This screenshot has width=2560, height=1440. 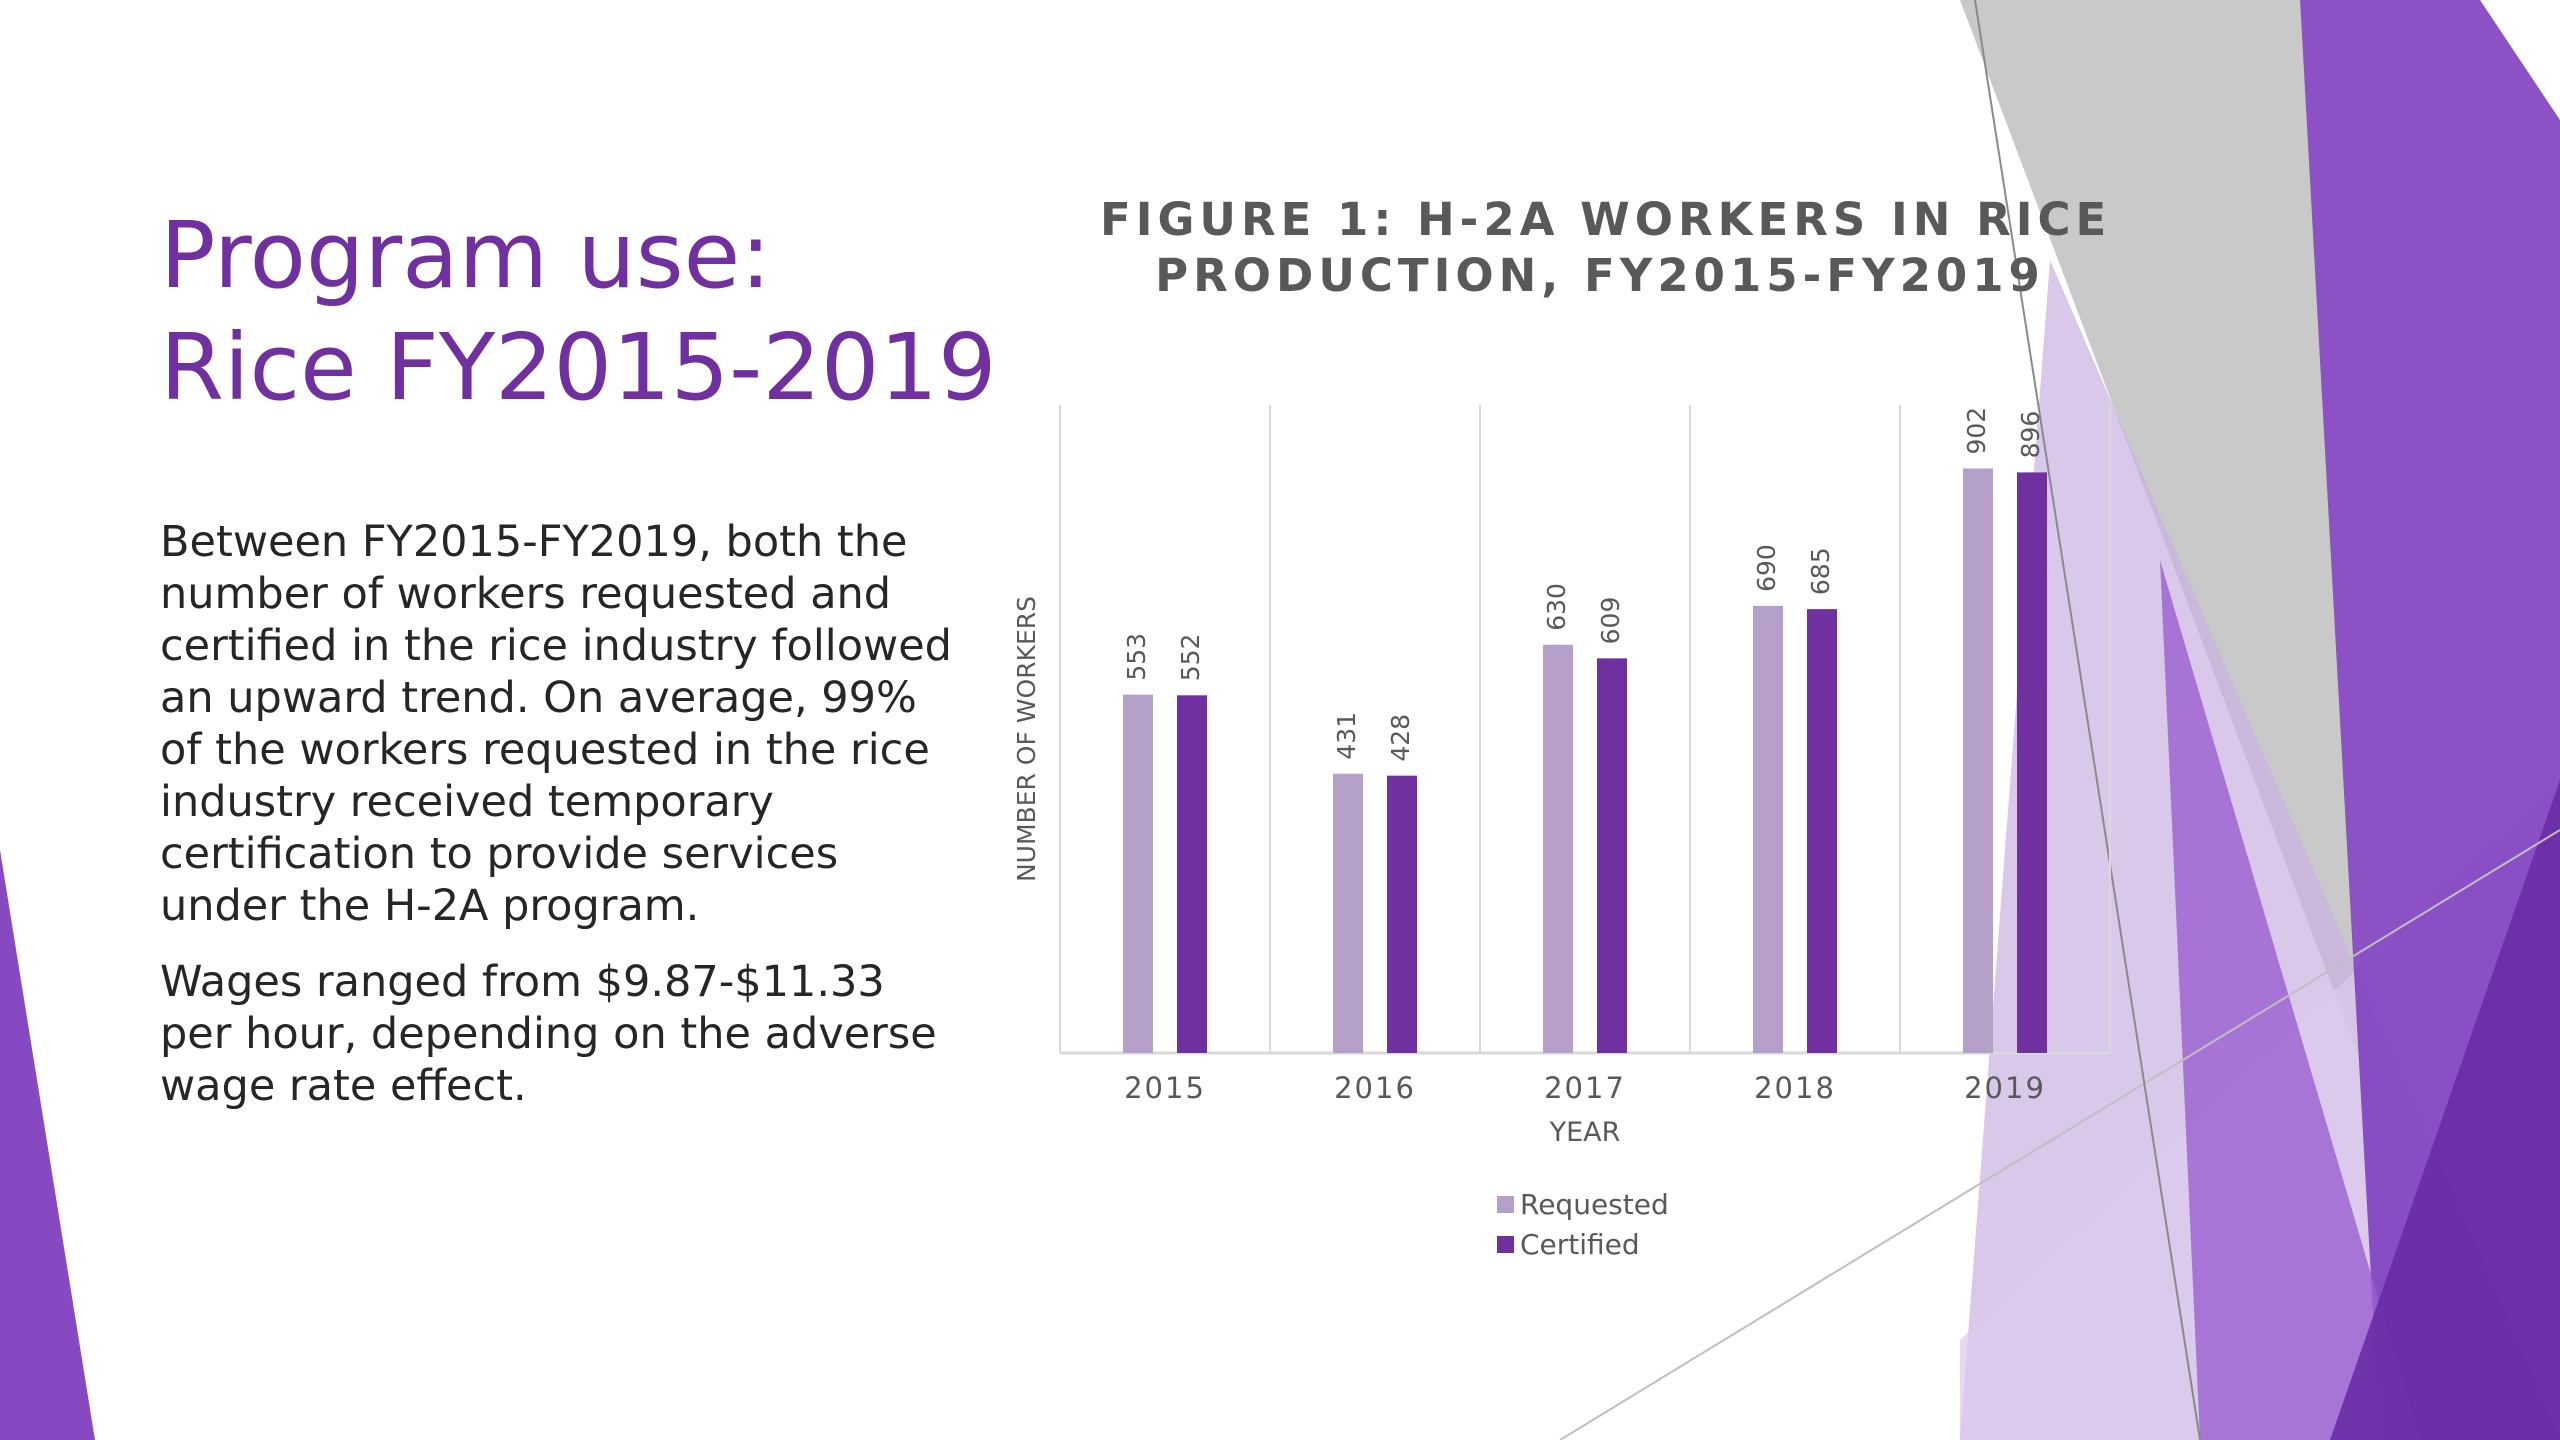 I want to click on x-tick-label: 2015, so click(x=1165, y=1088).